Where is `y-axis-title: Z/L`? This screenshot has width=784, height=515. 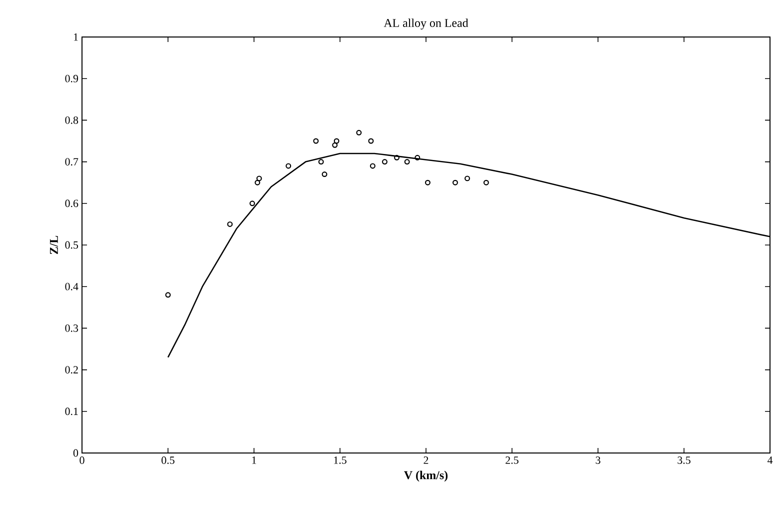
y-axis-title: Z/L is located at coordinates (54, 245).